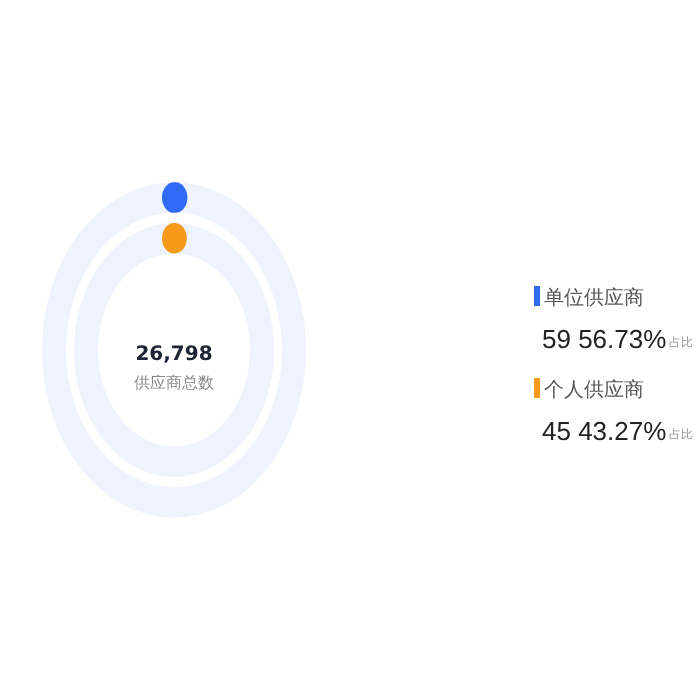 The image size is (700, 700). Describe the element at coordinates (594, 390) in the screenshot. I see `category-label: 个人供应商` at that location.